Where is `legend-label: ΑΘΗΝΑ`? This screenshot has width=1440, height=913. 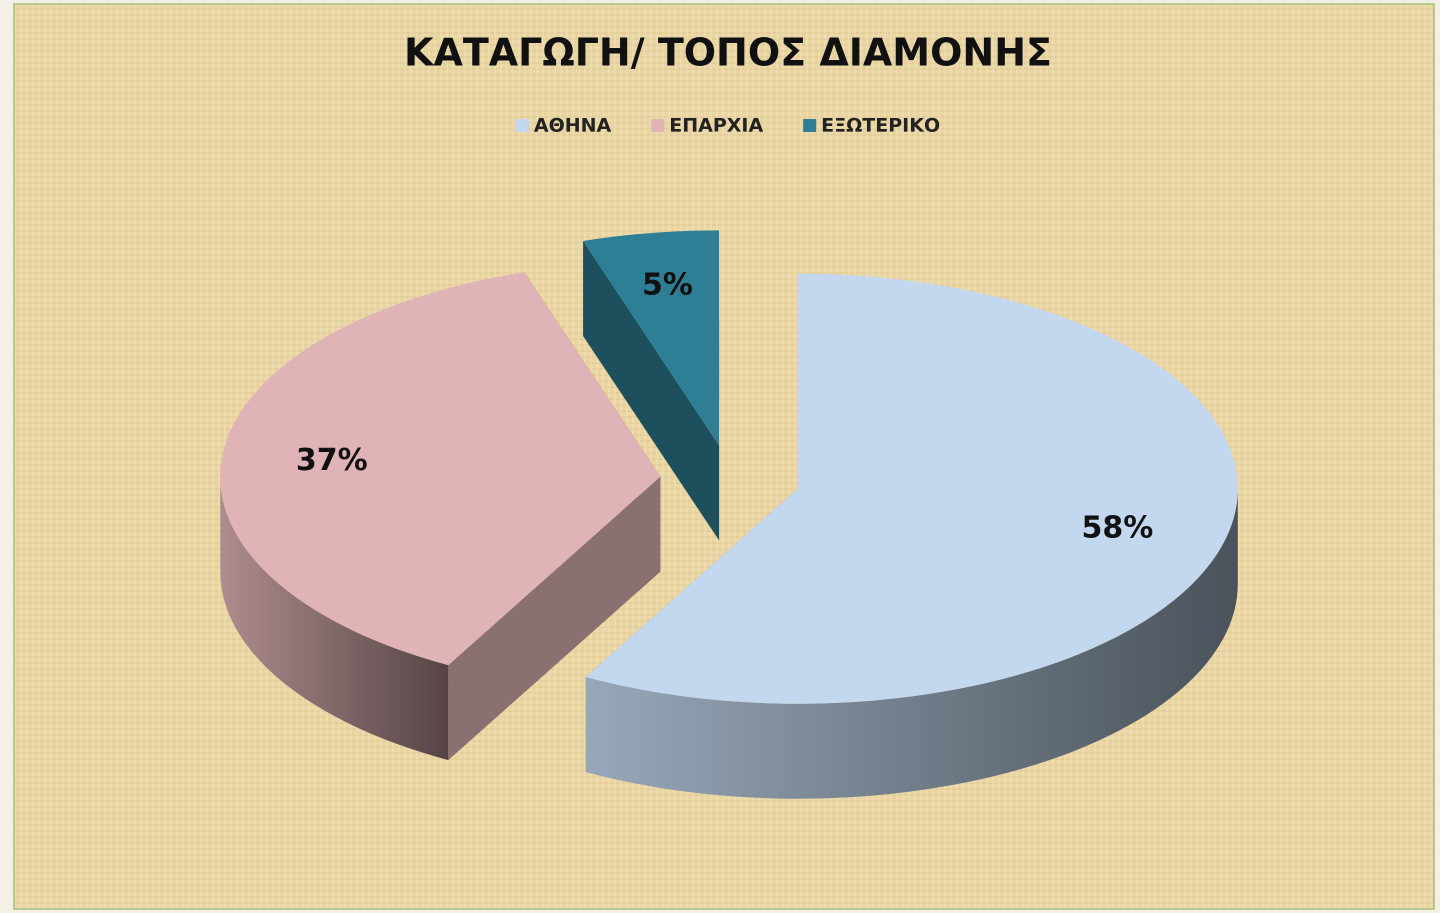
legend-label: ΑΘΗΝΑ is located at coordinates (573, 126).